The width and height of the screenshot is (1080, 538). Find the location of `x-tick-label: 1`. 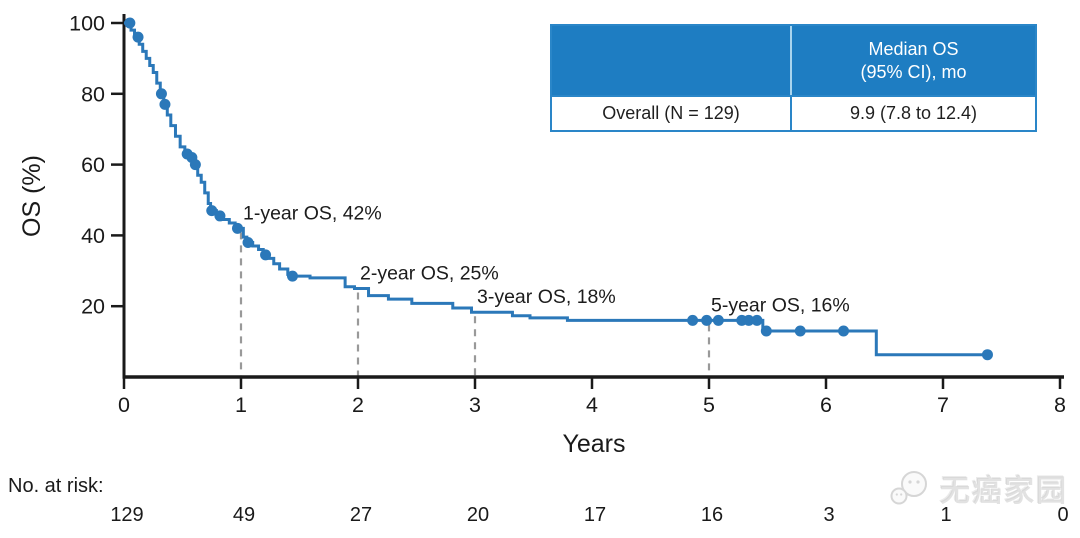

x-tick-label: 1 is located at coordinates (241, 405).